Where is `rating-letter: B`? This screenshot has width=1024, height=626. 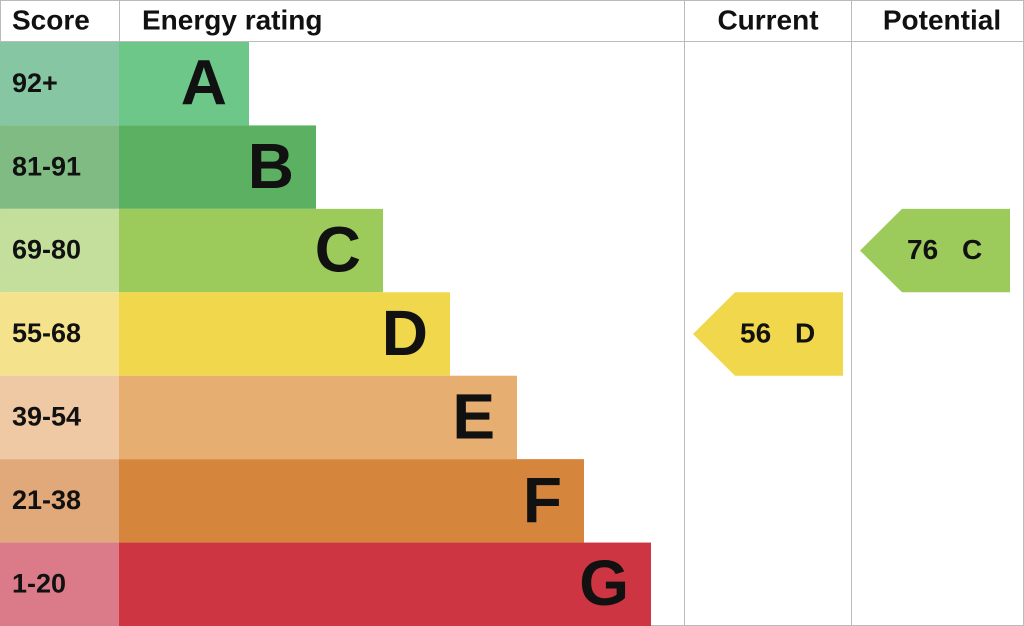 rating-letter: B is located at coordinates (271, 166).